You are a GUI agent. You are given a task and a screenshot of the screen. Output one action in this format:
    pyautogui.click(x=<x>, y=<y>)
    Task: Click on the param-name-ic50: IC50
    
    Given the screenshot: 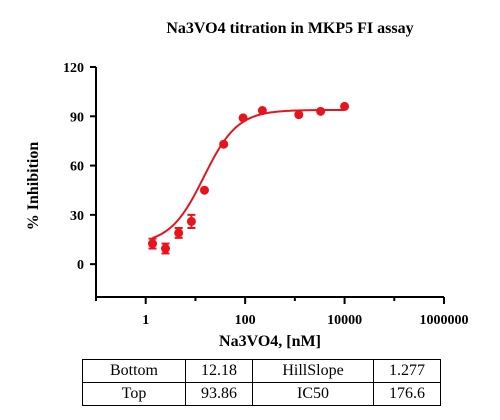 What is the action you would take?
    pyautogui.click(x=313, y=394)
    